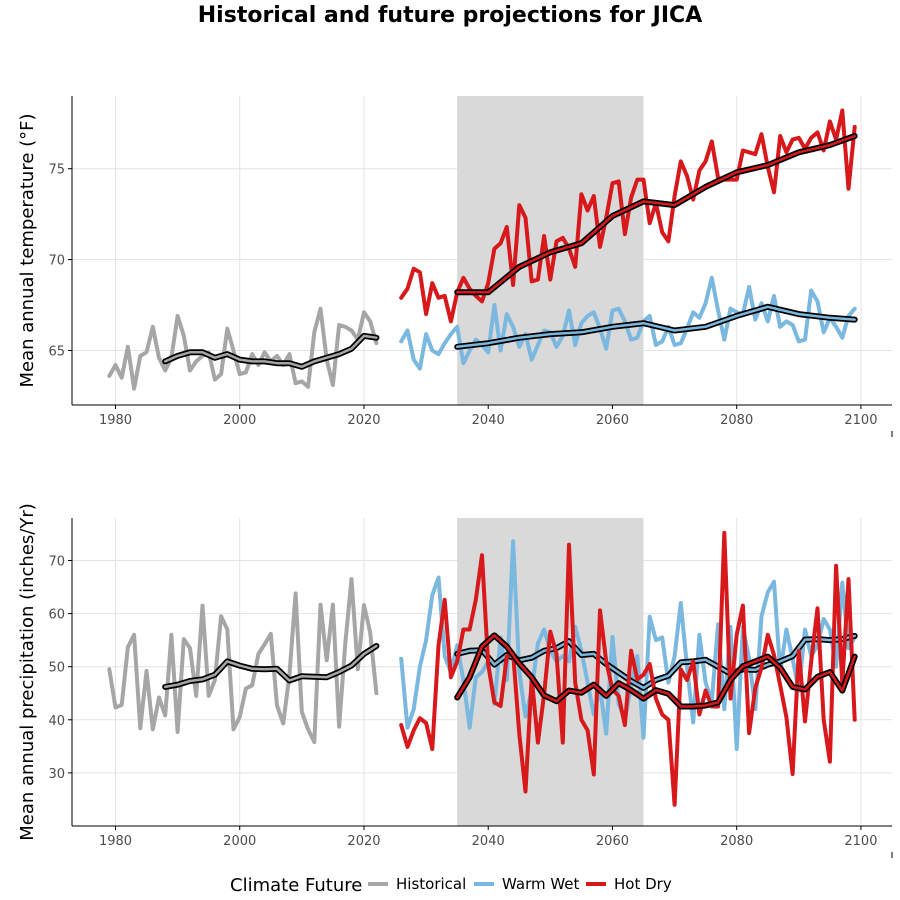  What do you see at coordinates (643, 884) in the screenshot?
I see `legend-label: Hot Dry` at bounding box center [643, 884].